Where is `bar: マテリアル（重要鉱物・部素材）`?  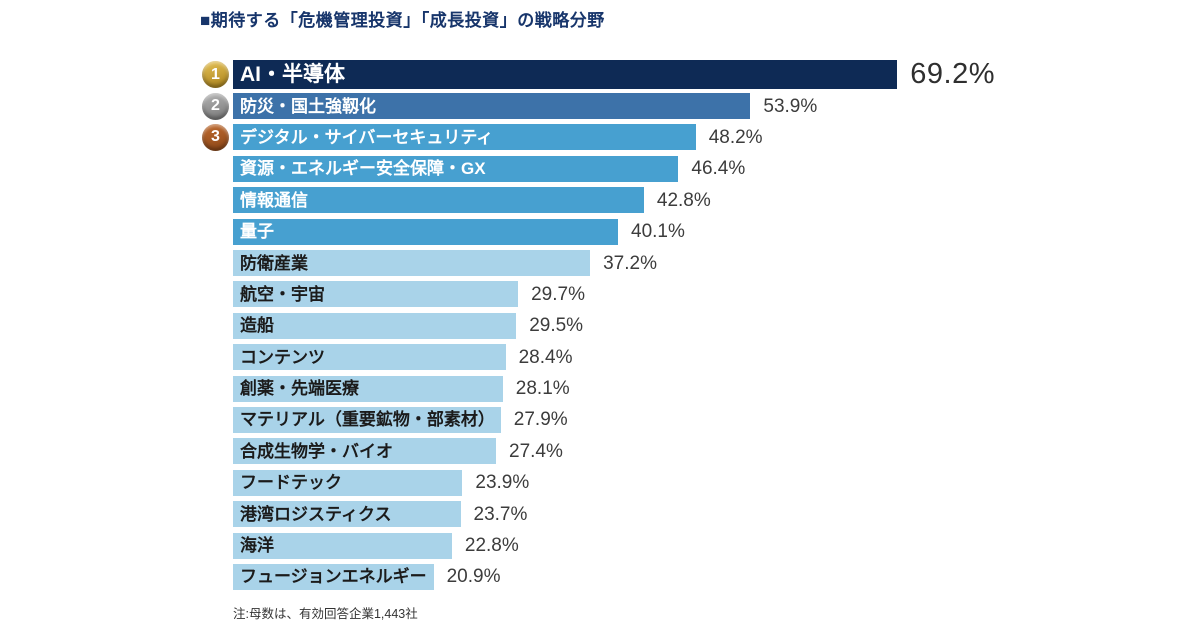 bar: マテリアル（重要鉱物・部素材） is located at coordinates (367, 419).